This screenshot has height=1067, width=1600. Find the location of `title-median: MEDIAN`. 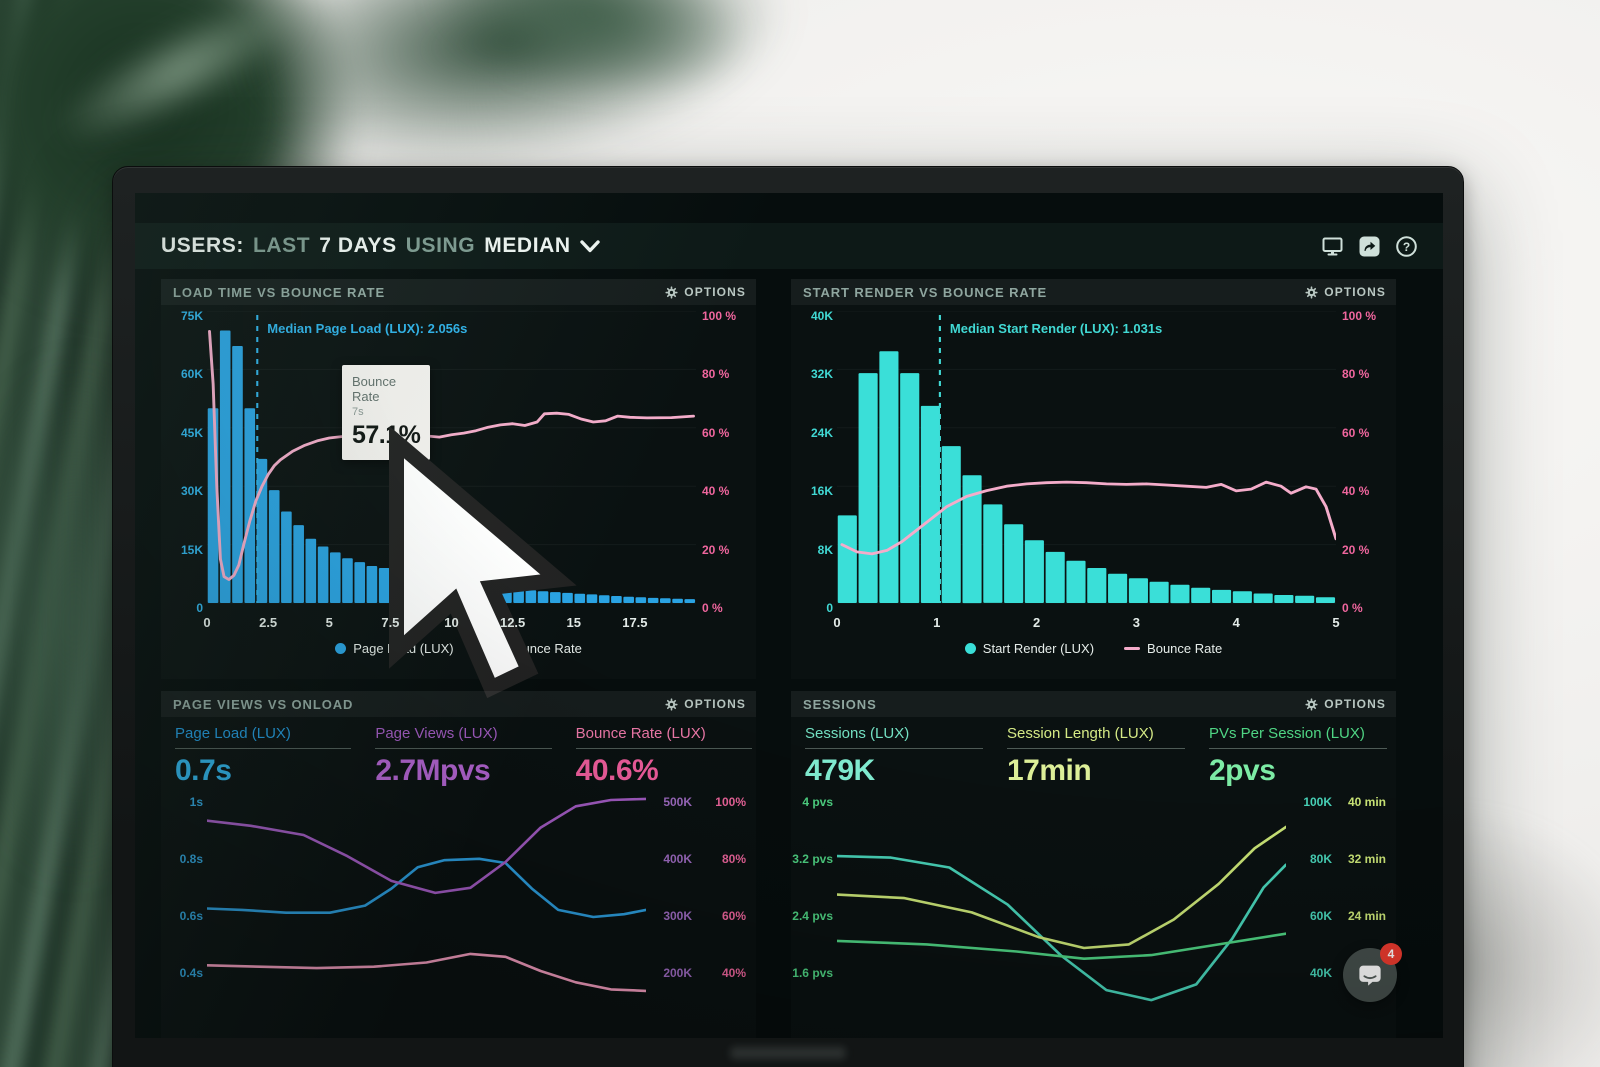

title-median: MEDIAN is located at coordinates (527, 245).